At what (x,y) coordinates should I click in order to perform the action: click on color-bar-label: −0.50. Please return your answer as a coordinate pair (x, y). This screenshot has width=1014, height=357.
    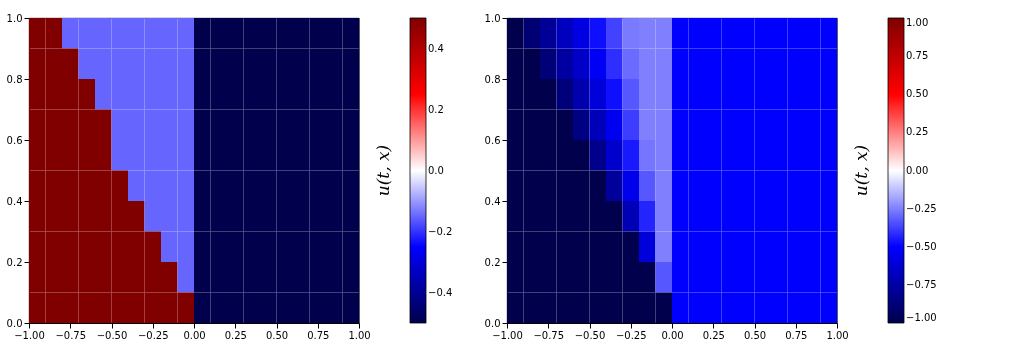
    Looking at the image, I should click on (921, 246).